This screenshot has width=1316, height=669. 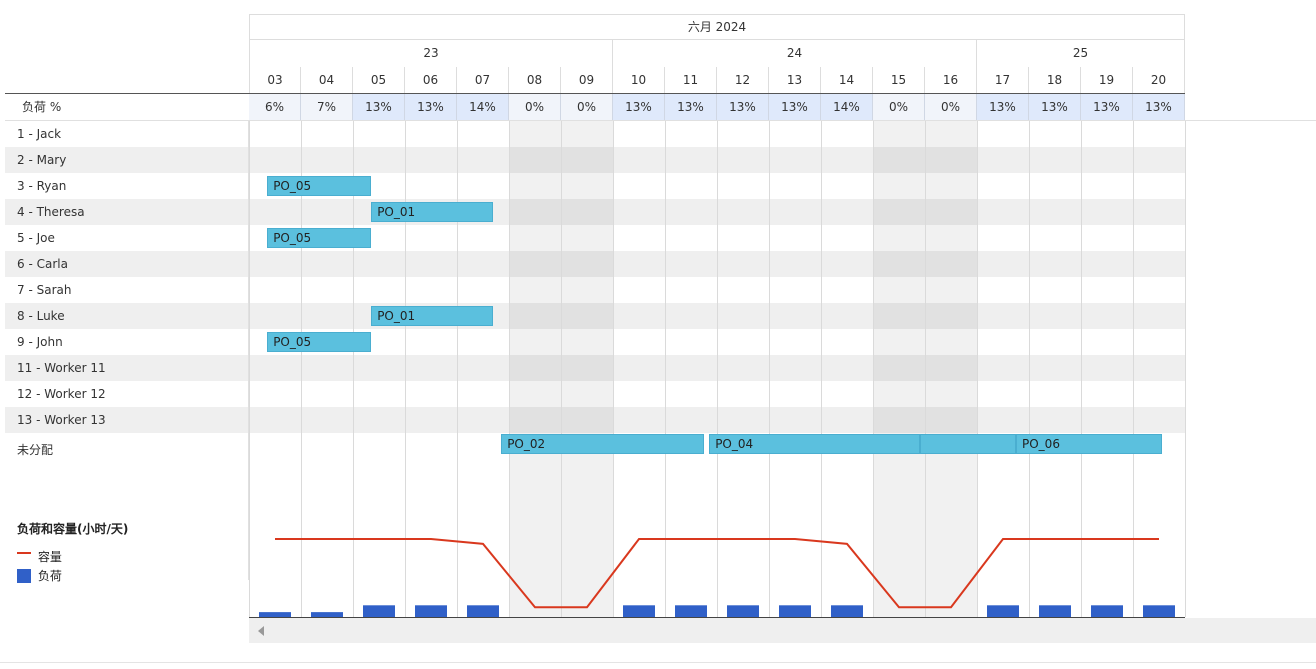 I want to click on task-bar: PO_06, so click(x=1089, y=444).